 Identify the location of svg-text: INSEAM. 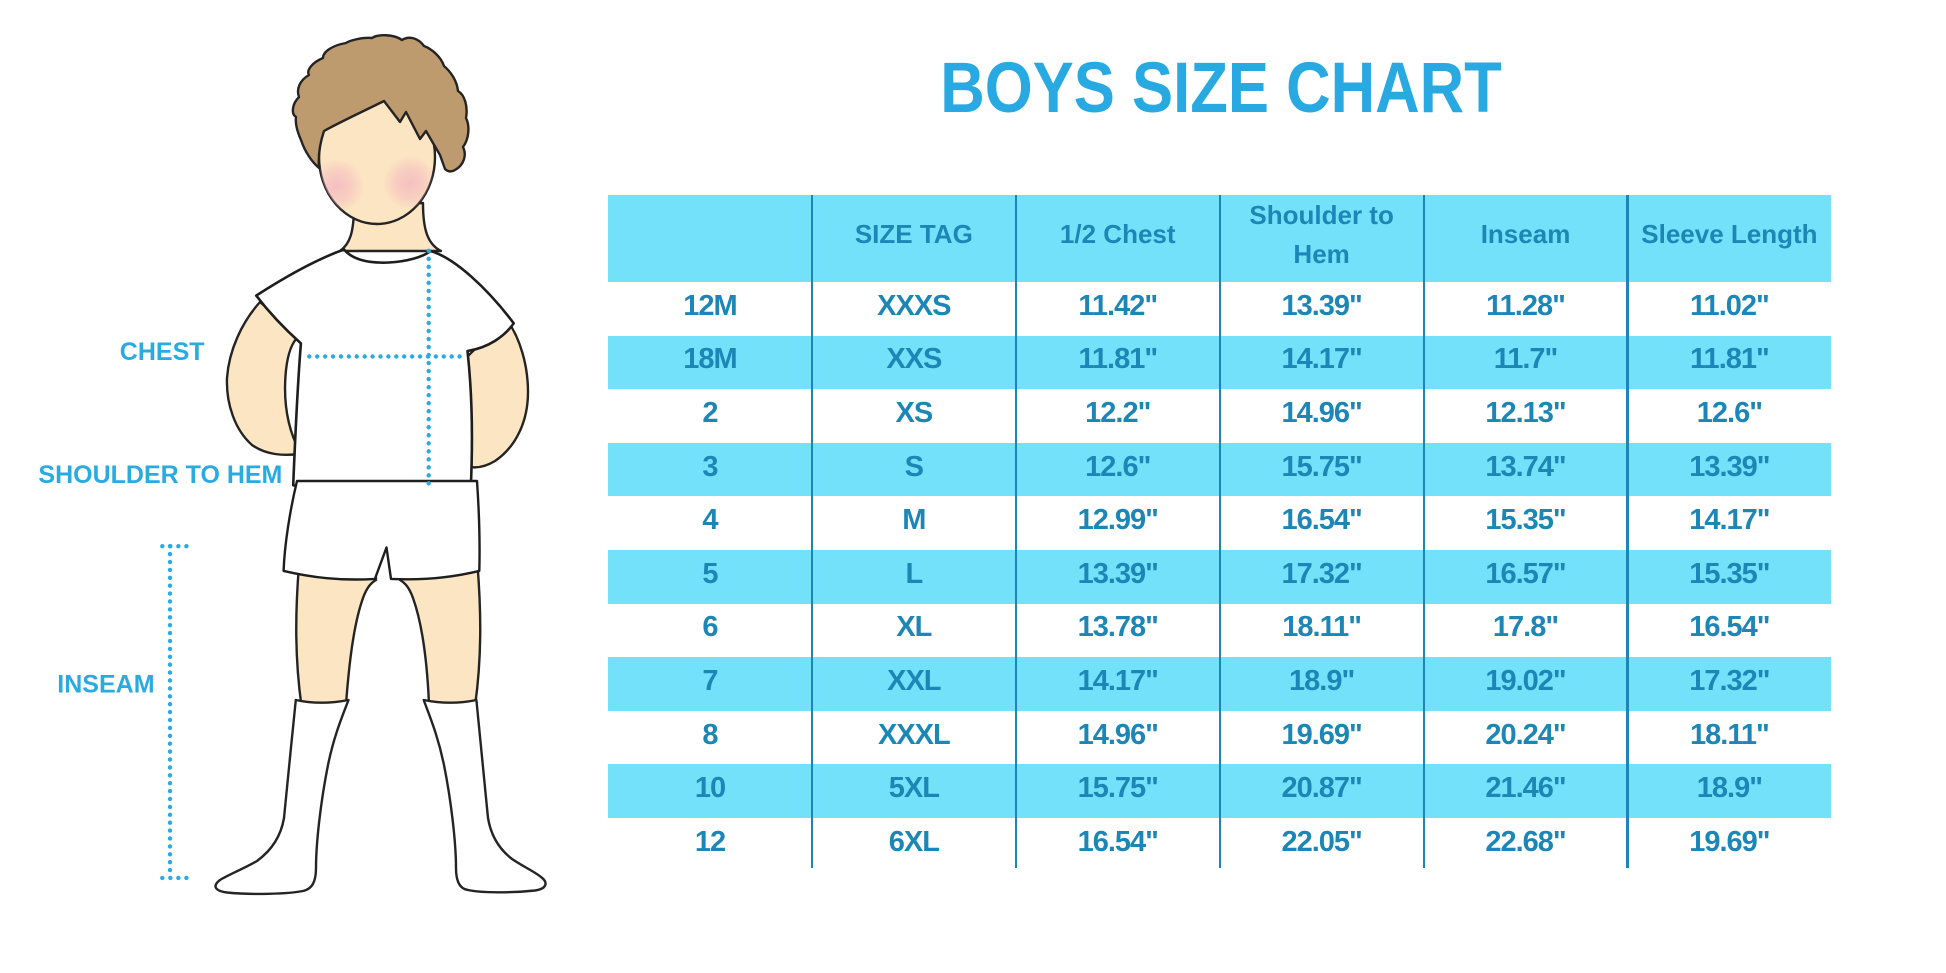
(105, 684).